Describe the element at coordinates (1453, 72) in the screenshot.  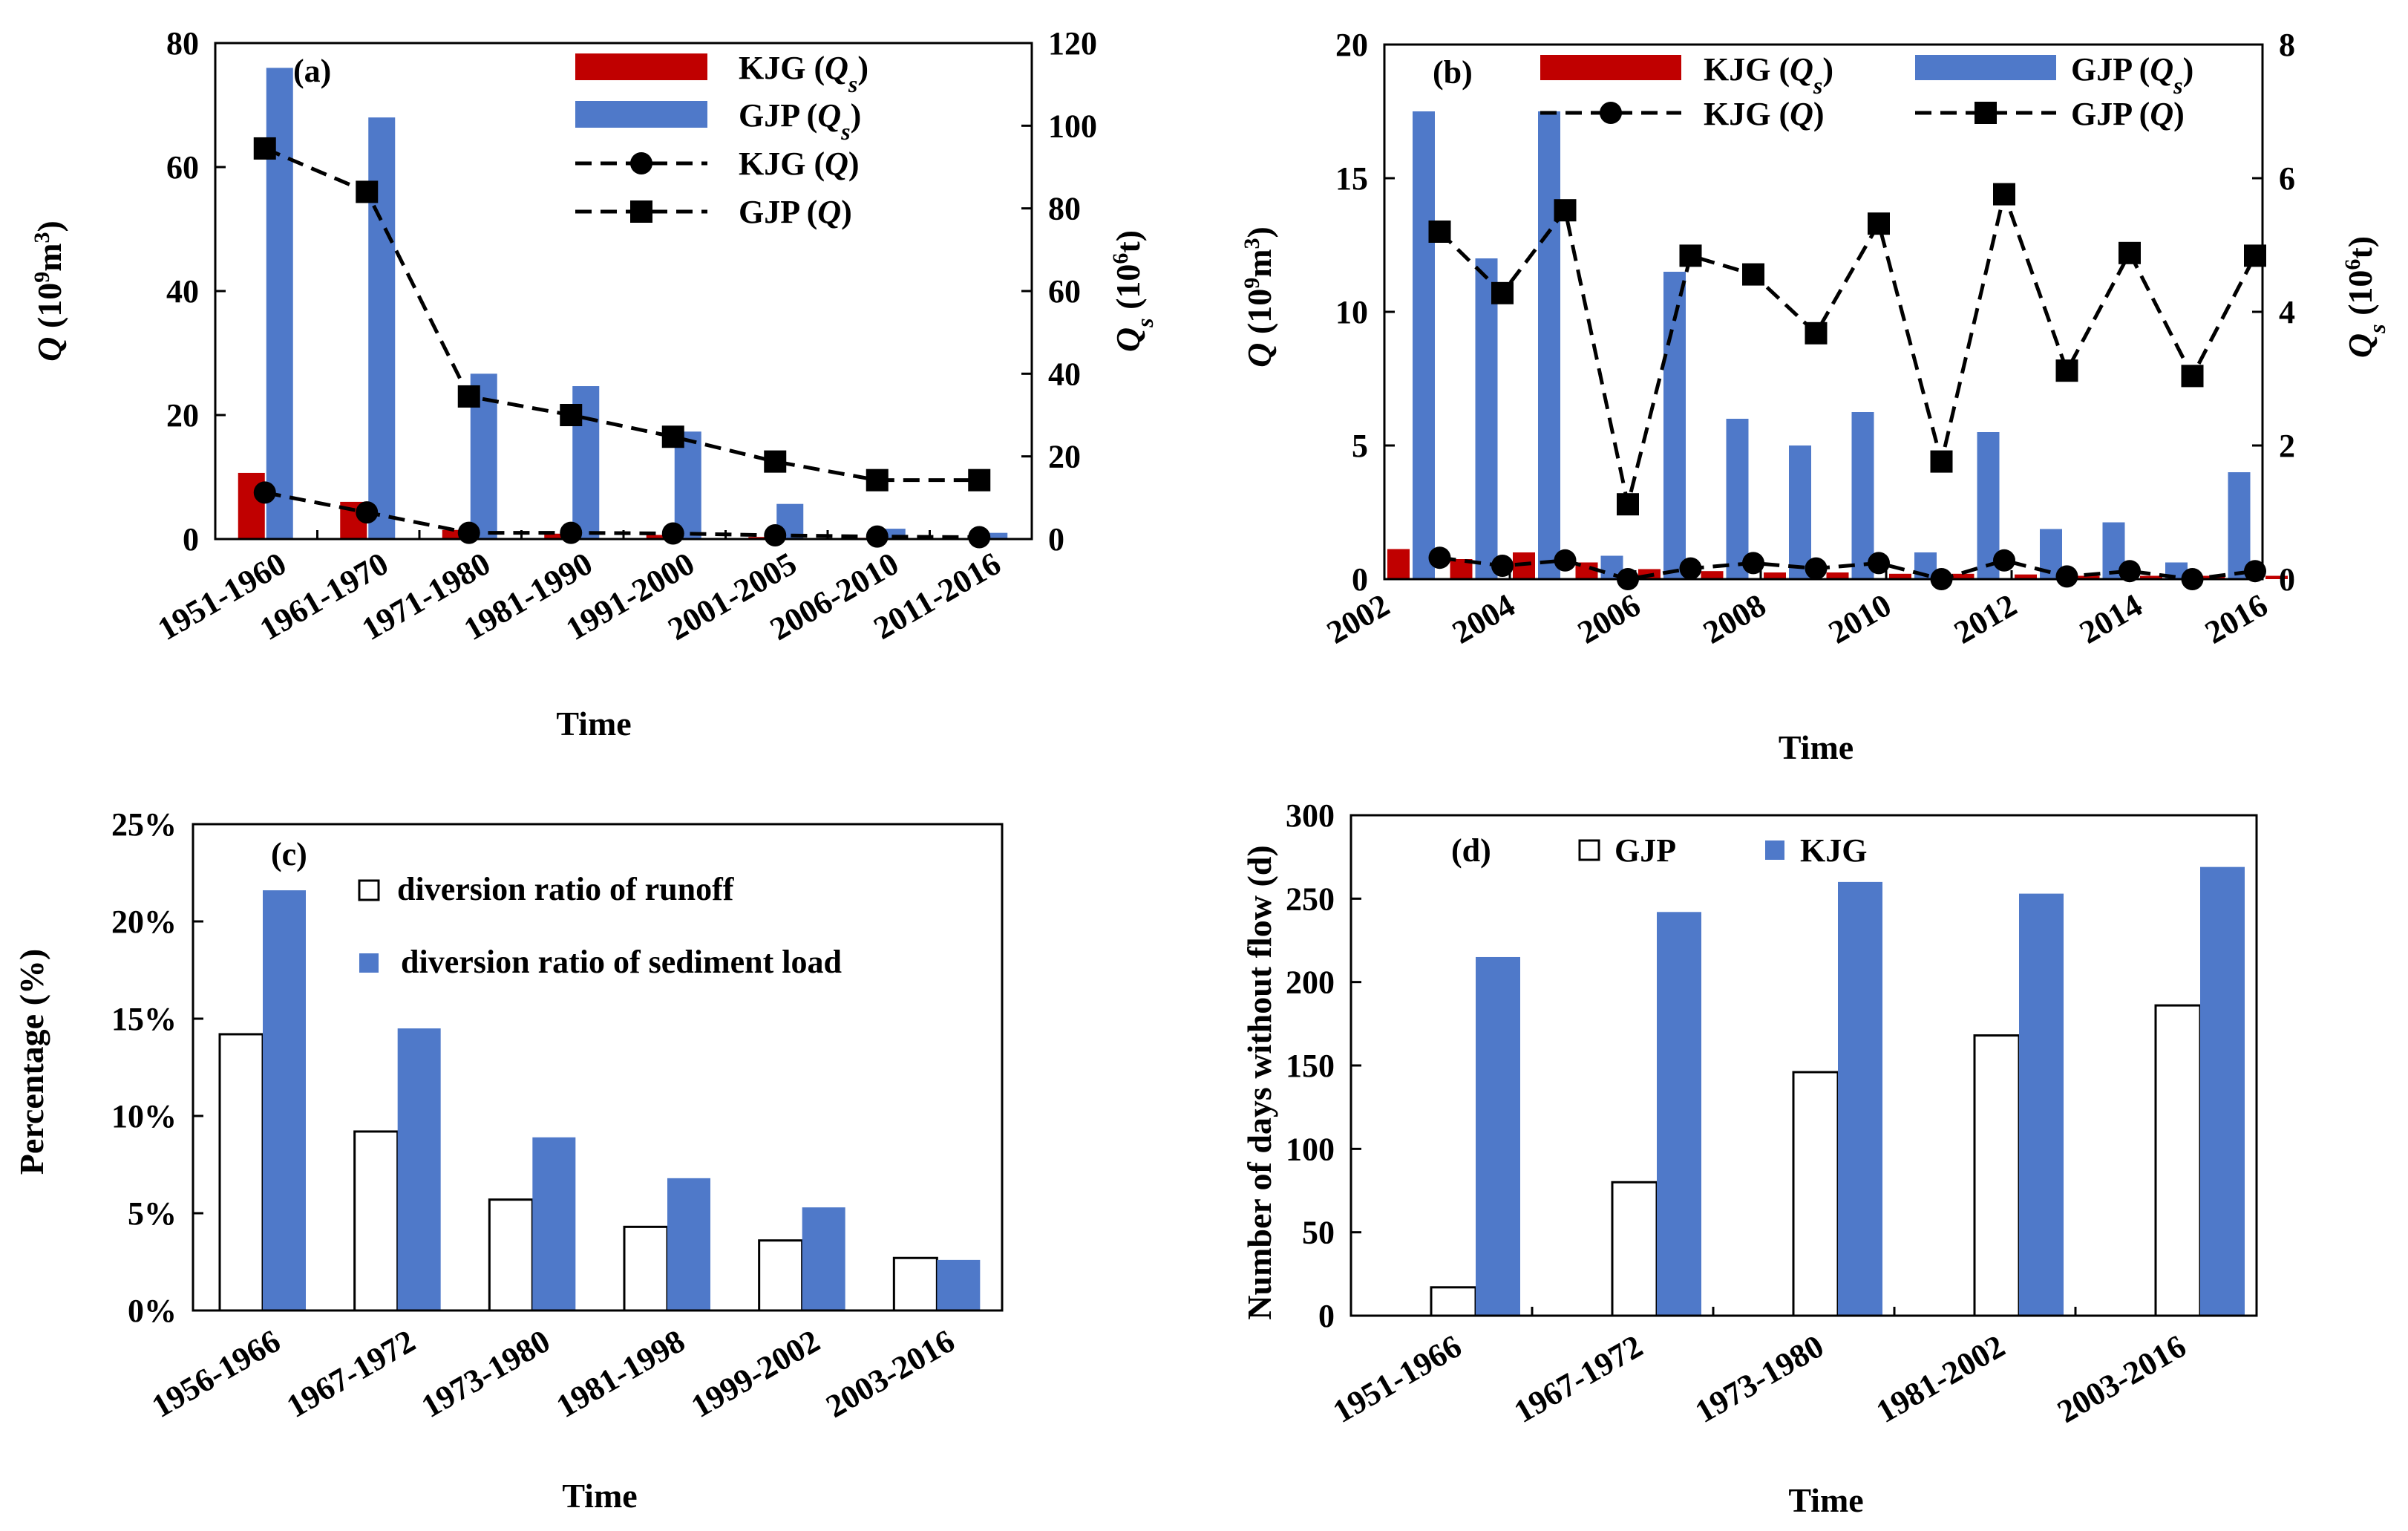
I see `b-panel-label: (b)` at that location.